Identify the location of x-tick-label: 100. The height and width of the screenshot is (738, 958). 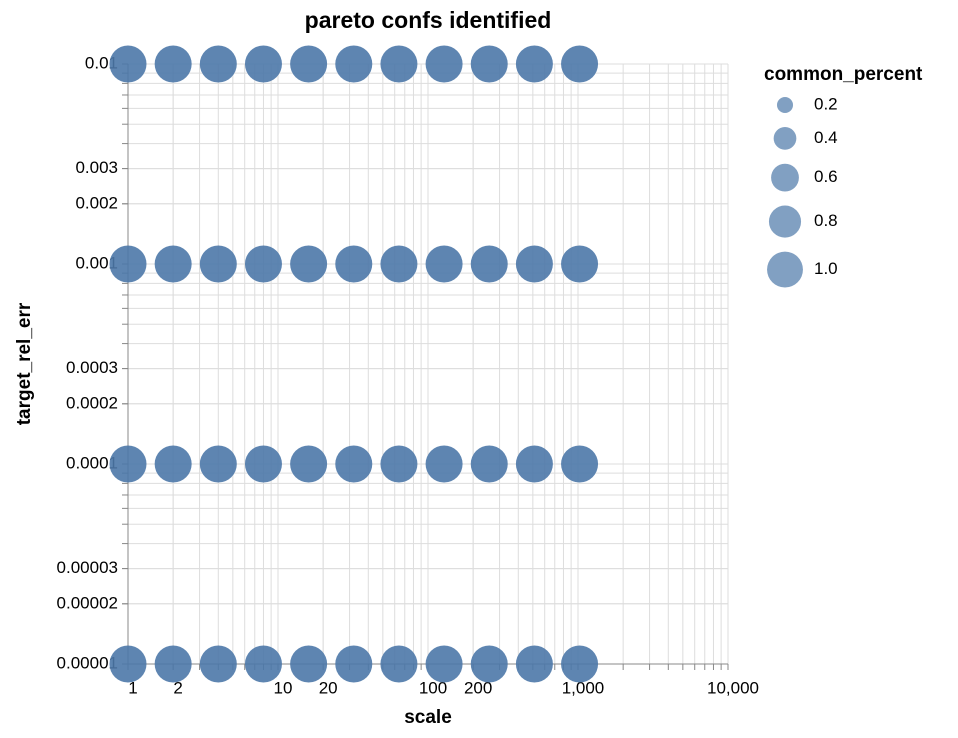
(433, 687).